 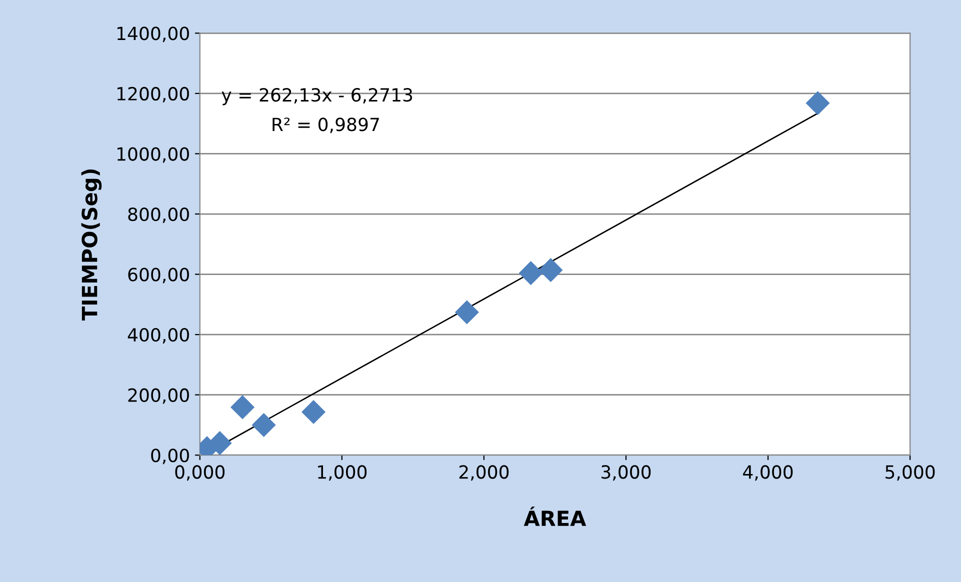 What do you see at coordinates (200, 473) in the screenshot?
I see `x-tick-label: 0,000` at bounding box center [200, 473].